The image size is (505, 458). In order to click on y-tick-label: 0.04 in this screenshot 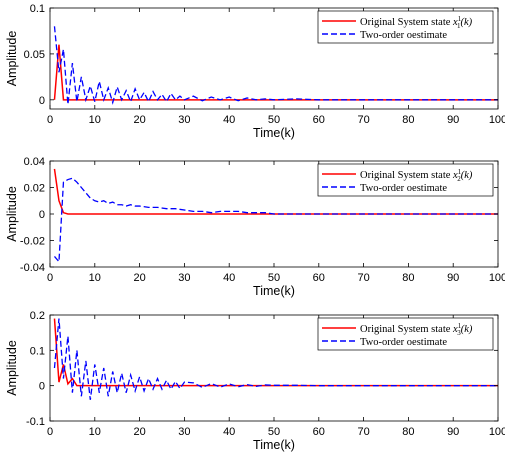, I will do `click(34, 162)`.